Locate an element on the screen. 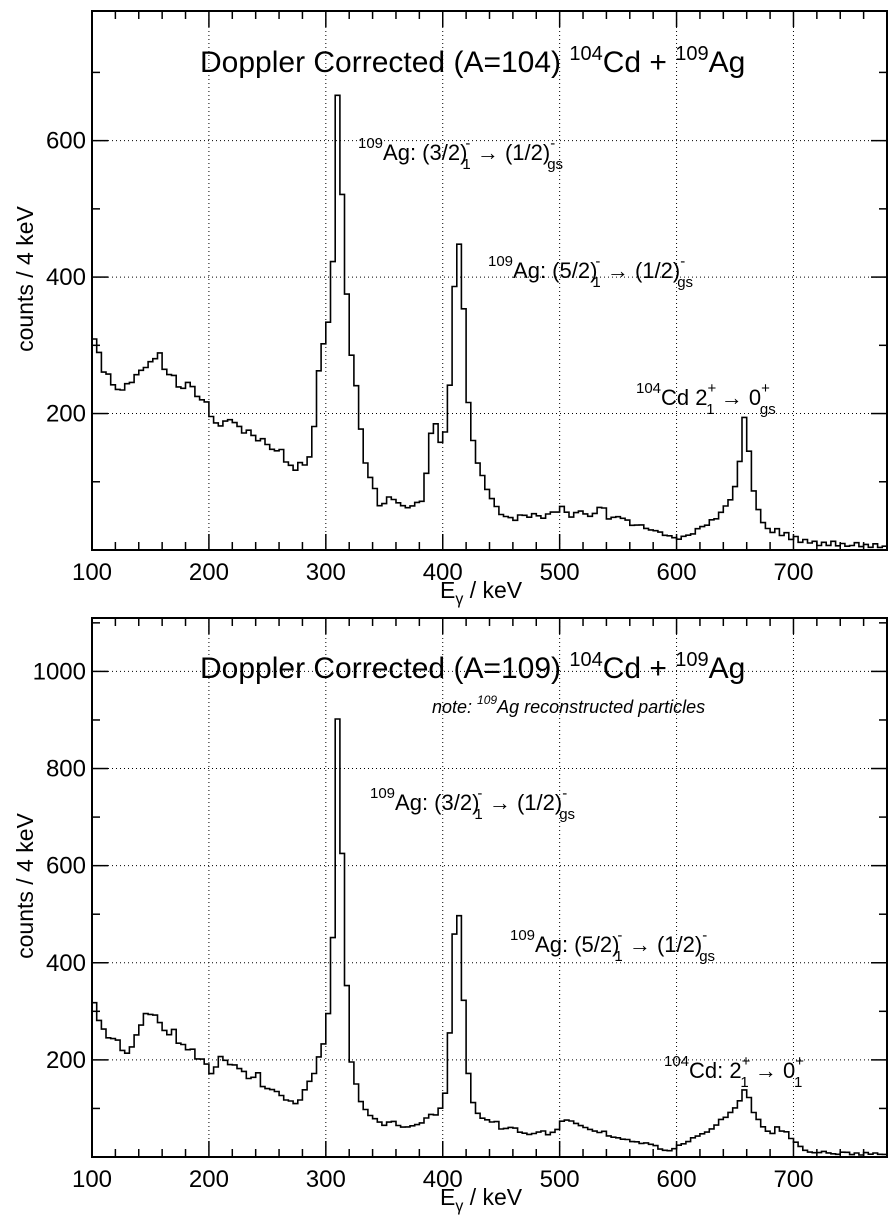 The image size is (889, 1216). bottom-y-tick-labels: 200 400 600 800 1000 is located at coordinates (59, 865).